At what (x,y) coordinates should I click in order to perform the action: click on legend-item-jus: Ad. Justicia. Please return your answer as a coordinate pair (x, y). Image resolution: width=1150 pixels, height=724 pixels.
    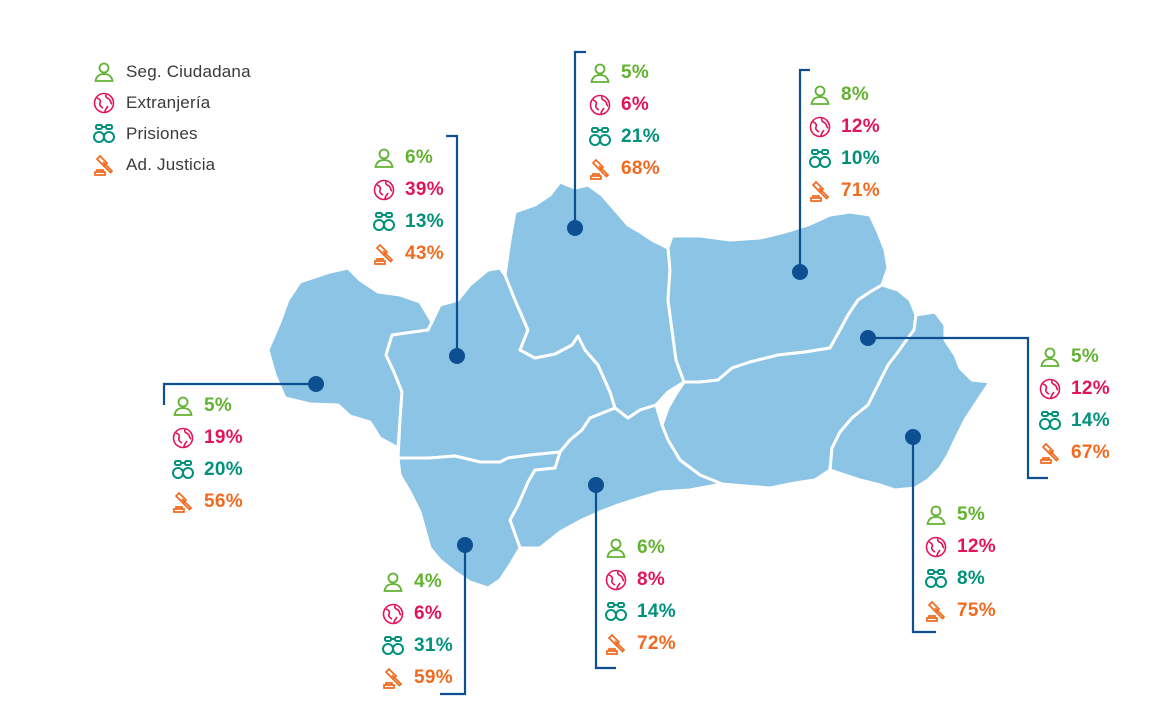
    Looking at the image, I should click on (171, 164).